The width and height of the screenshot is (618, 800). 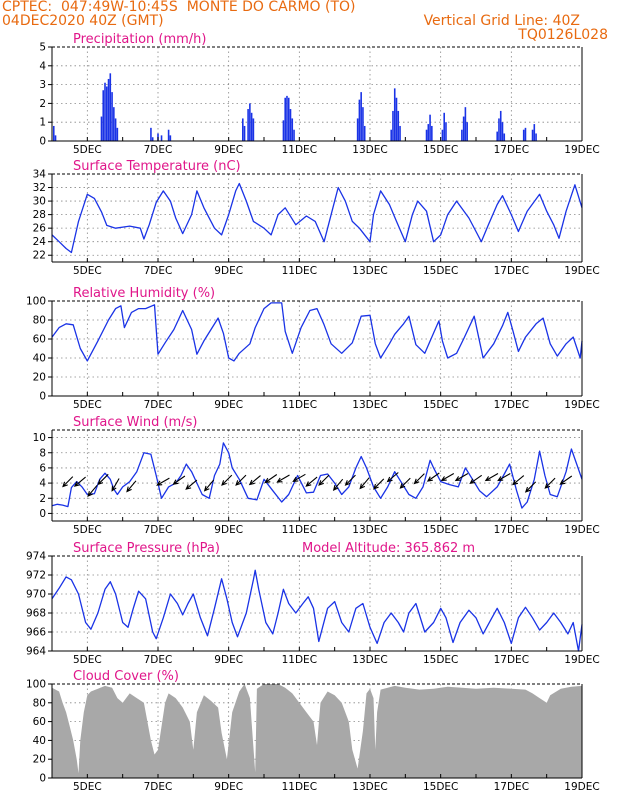 I want to click on chart-precip-ytick-label: 4, so click(x=42, y=66).